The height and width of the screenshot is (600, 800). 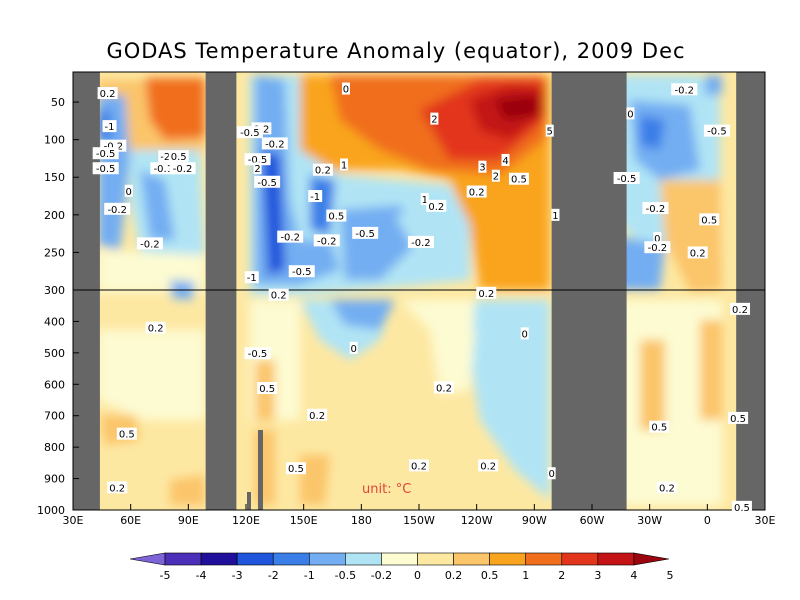 What do you see at coordinates (707, 520) in the screenshot?
I see `x-tick-label: 0` at bounding box center [707, 520].